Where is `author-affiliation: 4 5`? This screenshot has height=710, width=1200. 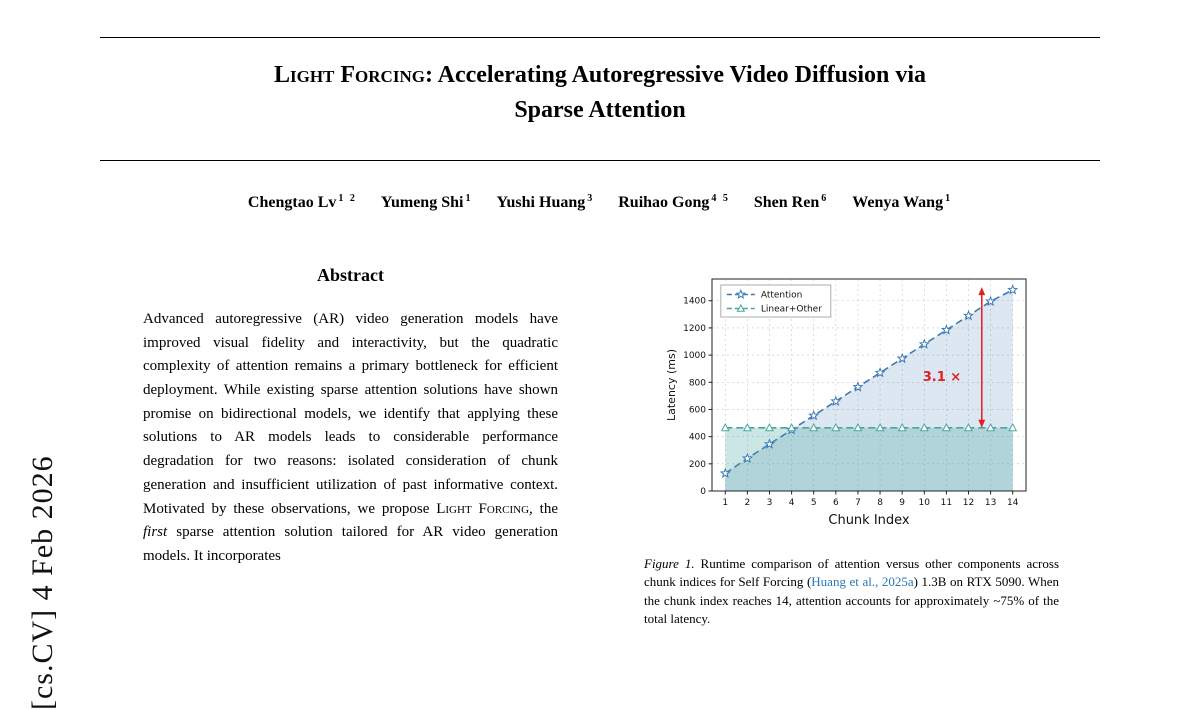 author-affiliation: 4 5 is located at coordinates (720, 198).